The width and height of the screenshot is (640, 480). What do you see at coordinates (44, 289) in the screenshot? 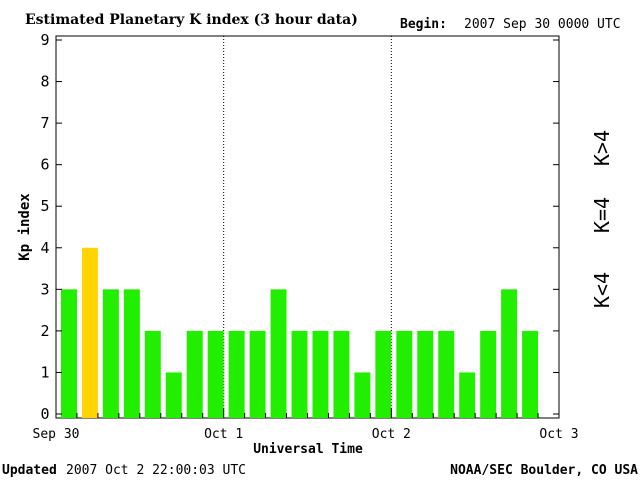
I see `y-tick-label: 3` at bounding box center [44, 289].